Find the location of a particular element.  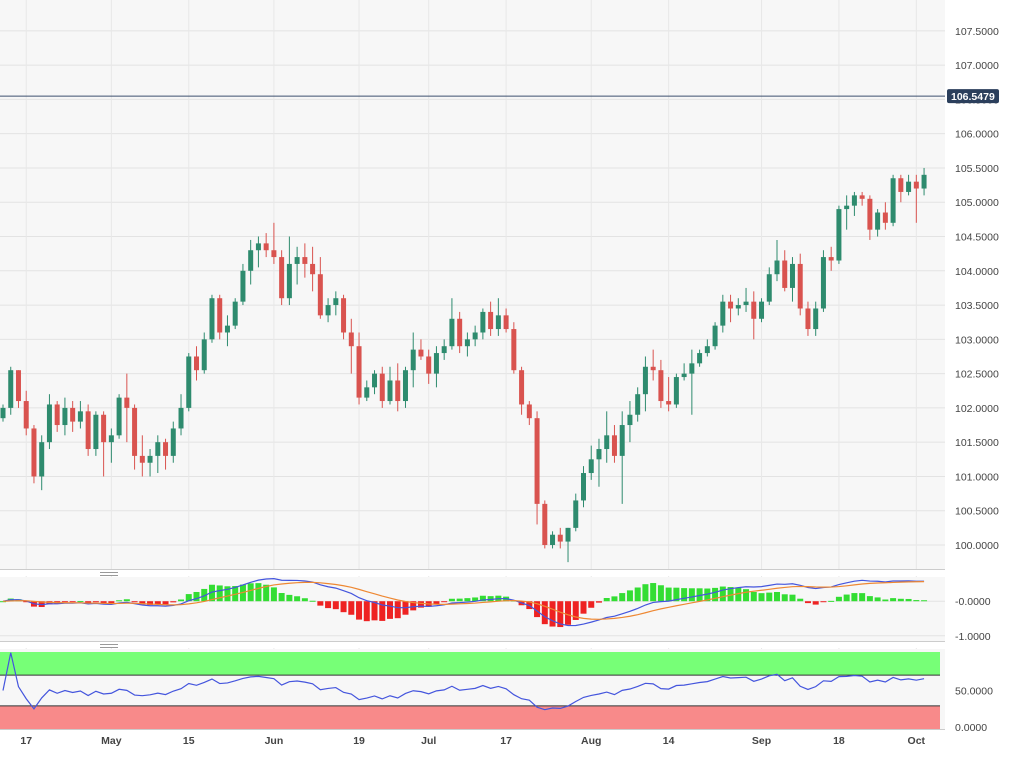

last-price-badge-bg is located at coordinates (973, 96).